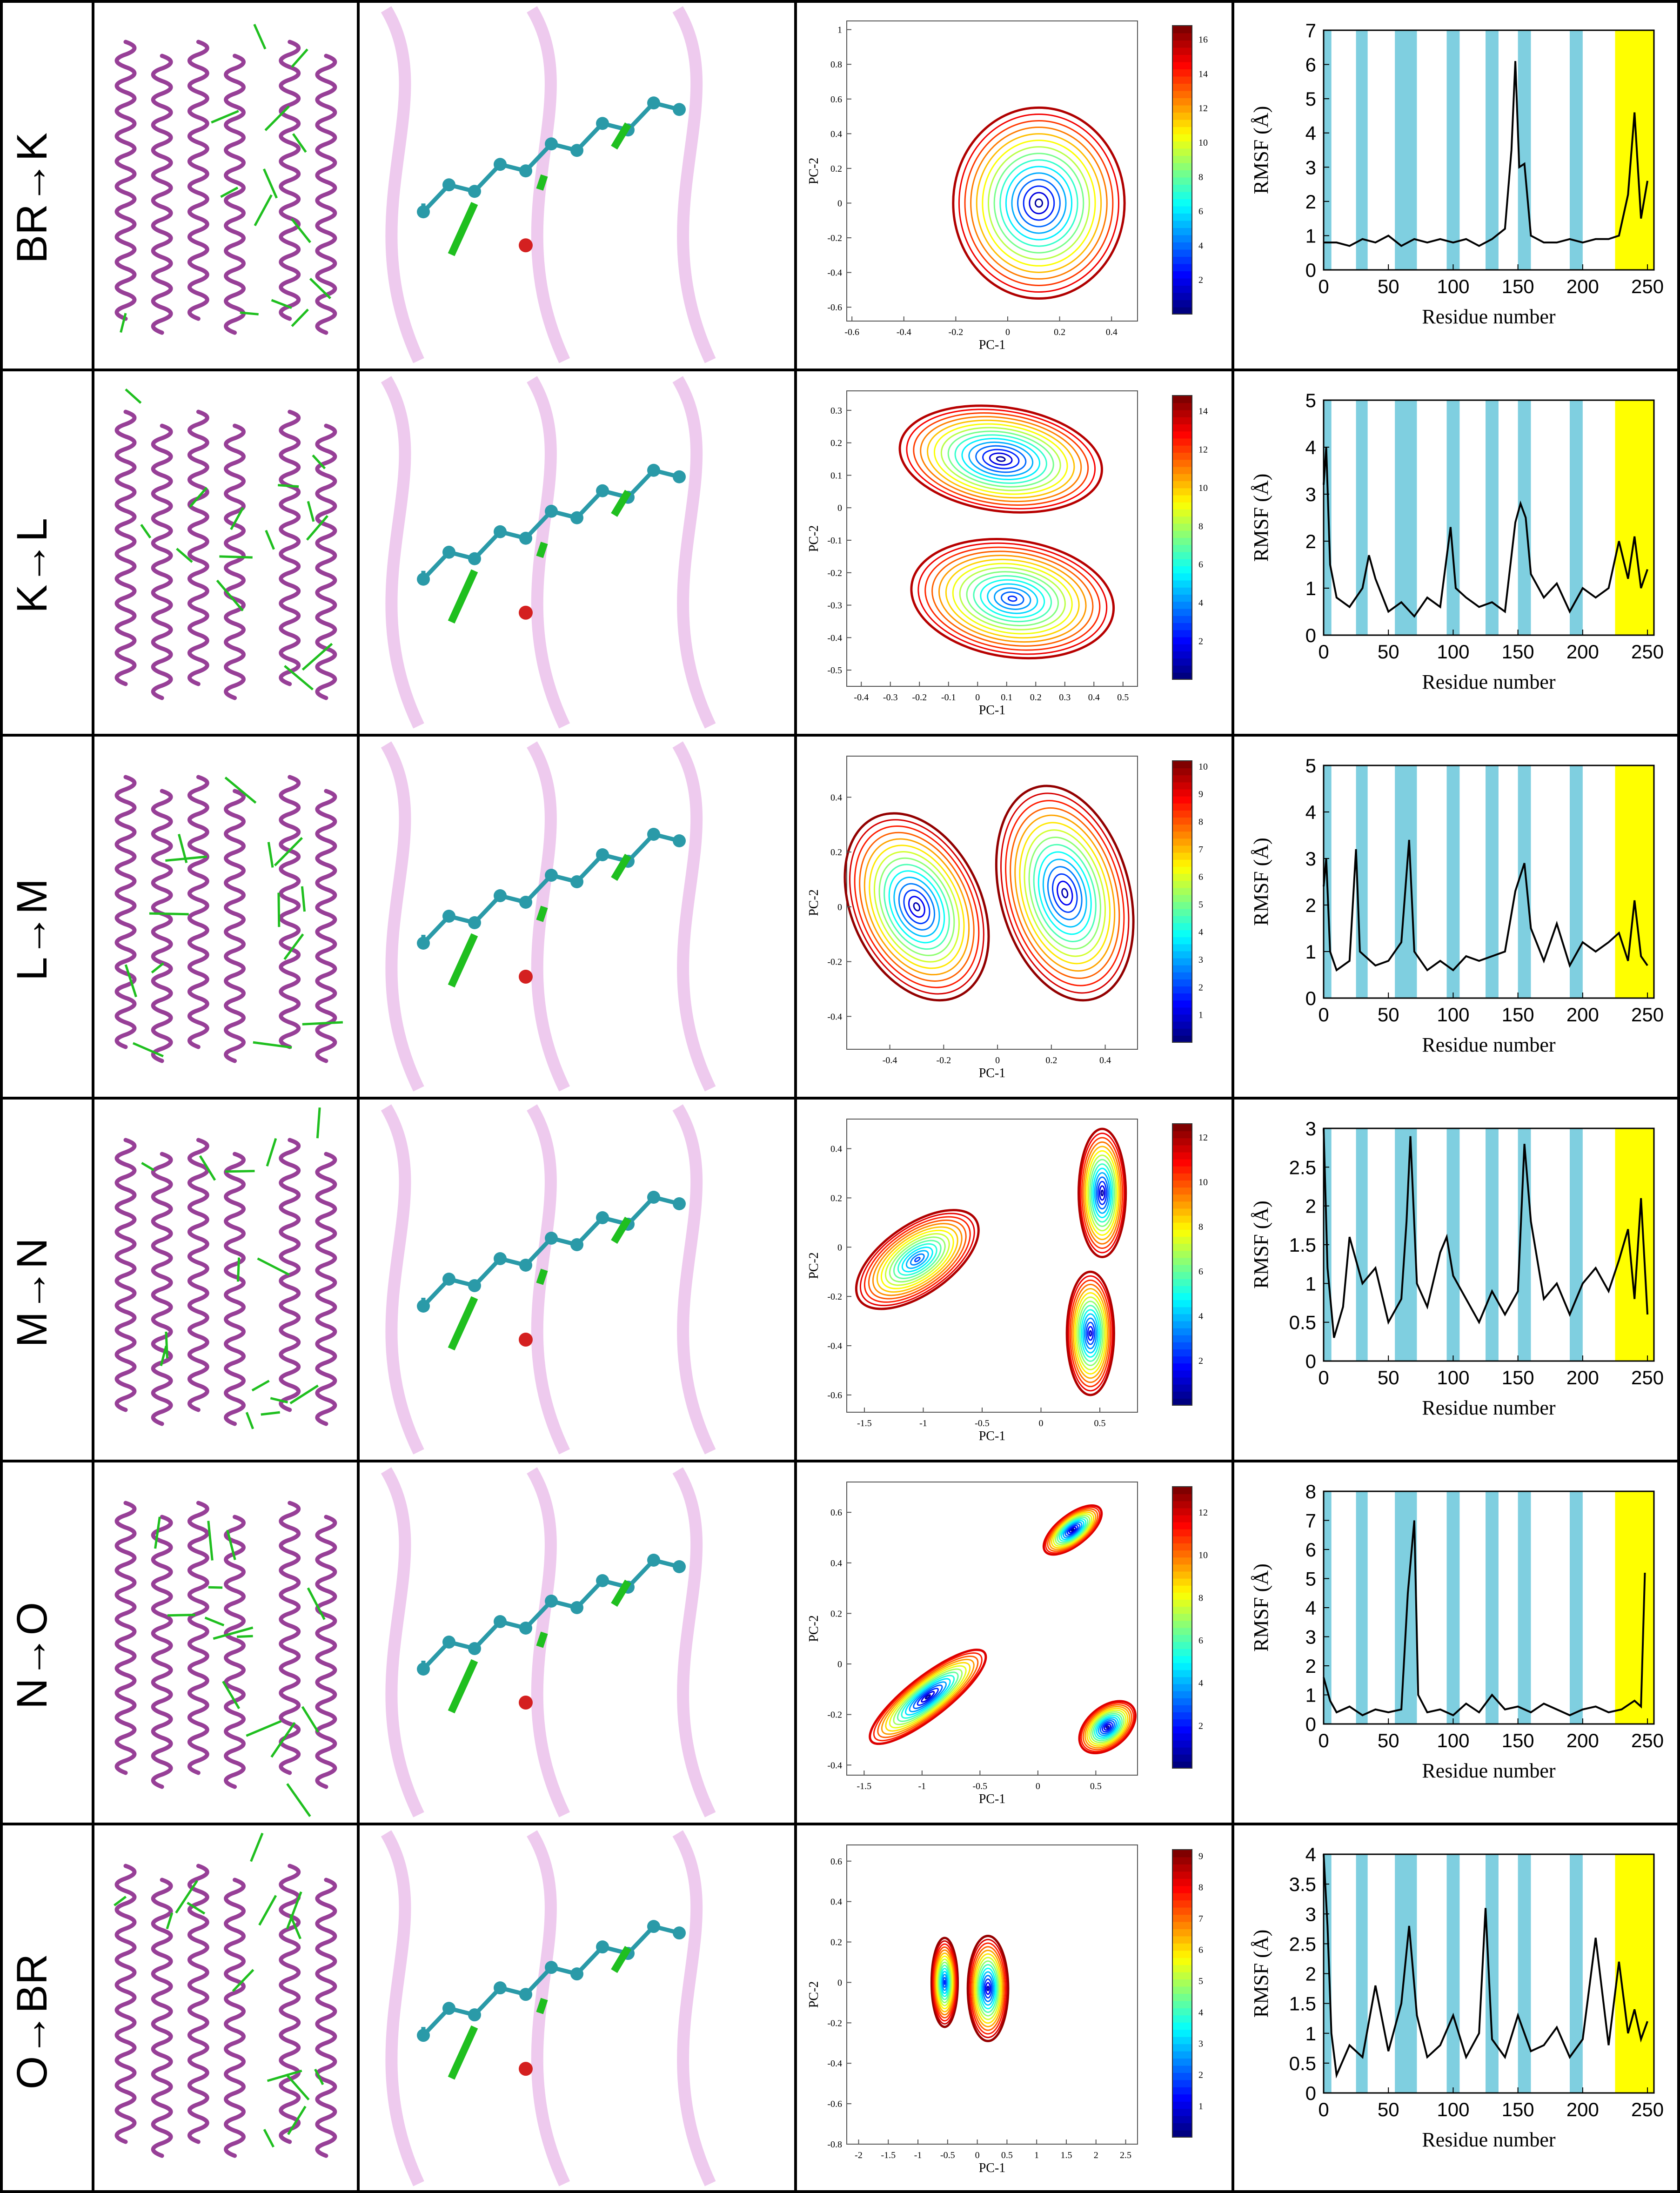 This screenshot has height=2193, width=1680. What do you see at coordinates (32, 930) in the screenshot?
I see `transition-label: L→M` at bounding box center [32, 930].